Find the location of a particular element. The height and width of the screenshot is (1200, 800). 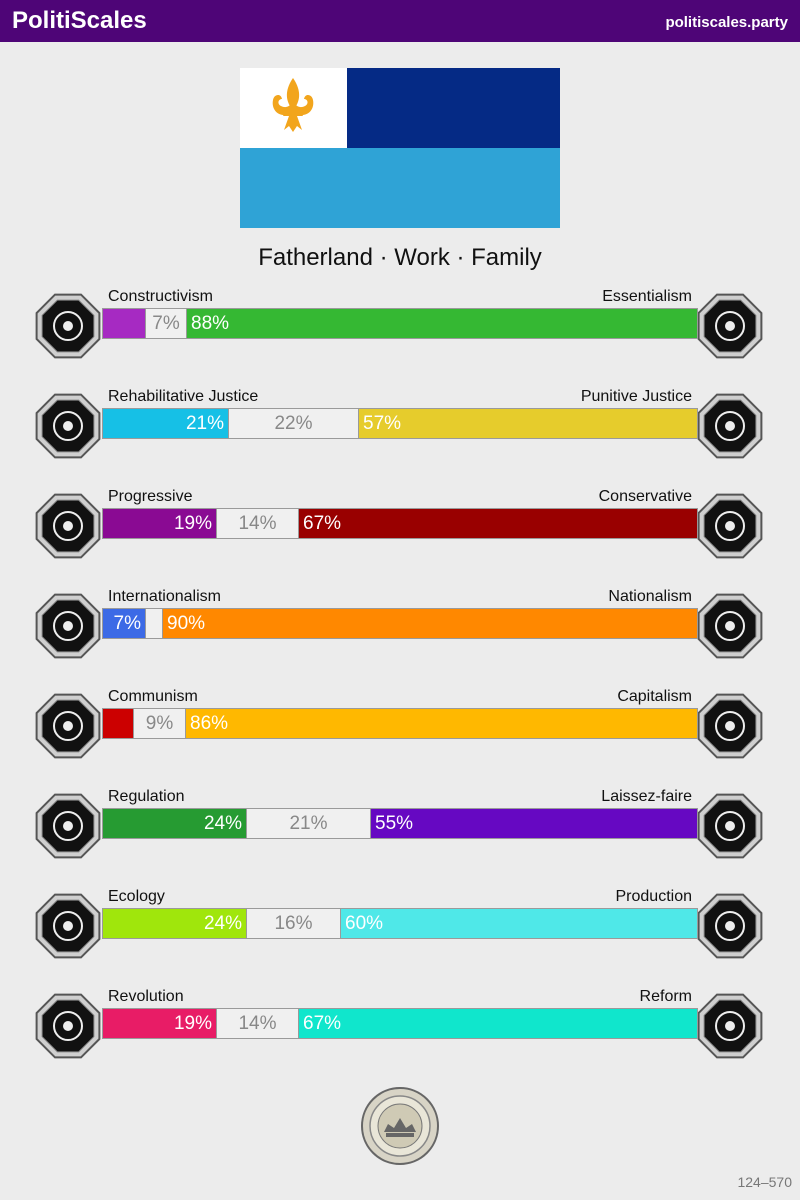

axis-row: Revolution Reform 19% 14% 67% is located at coordinates (400, 1028).